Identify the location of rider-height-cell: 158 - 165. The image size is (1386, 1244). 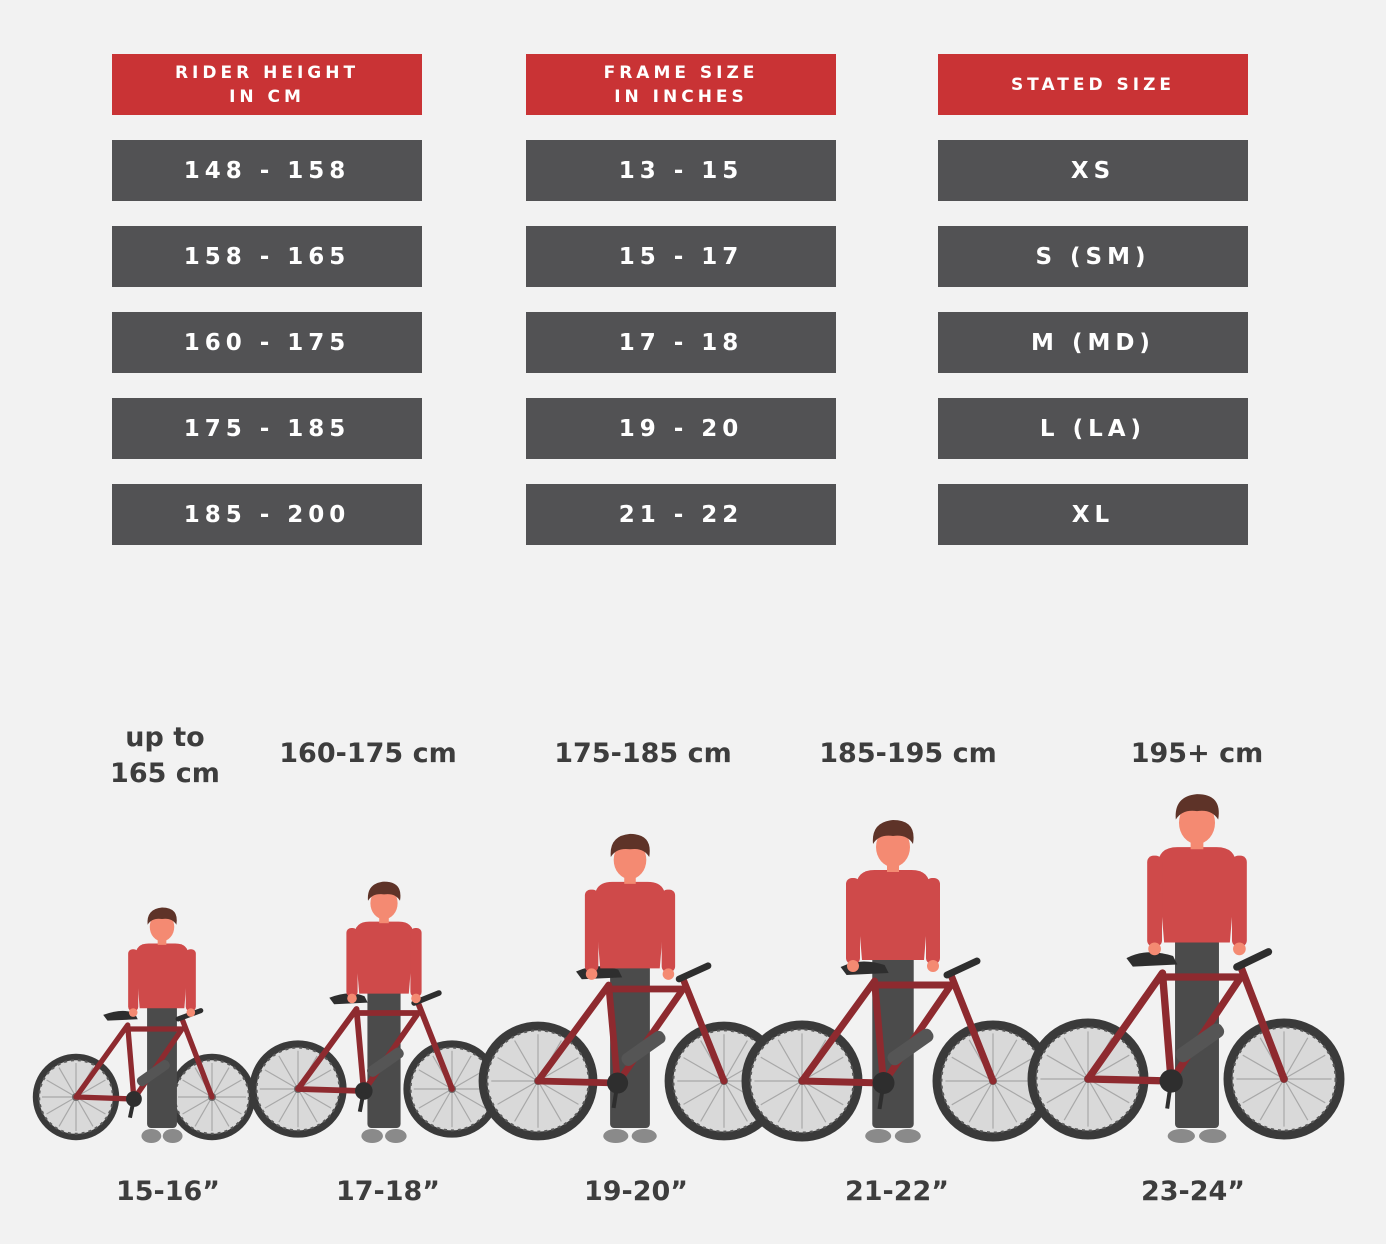
(267, 256).